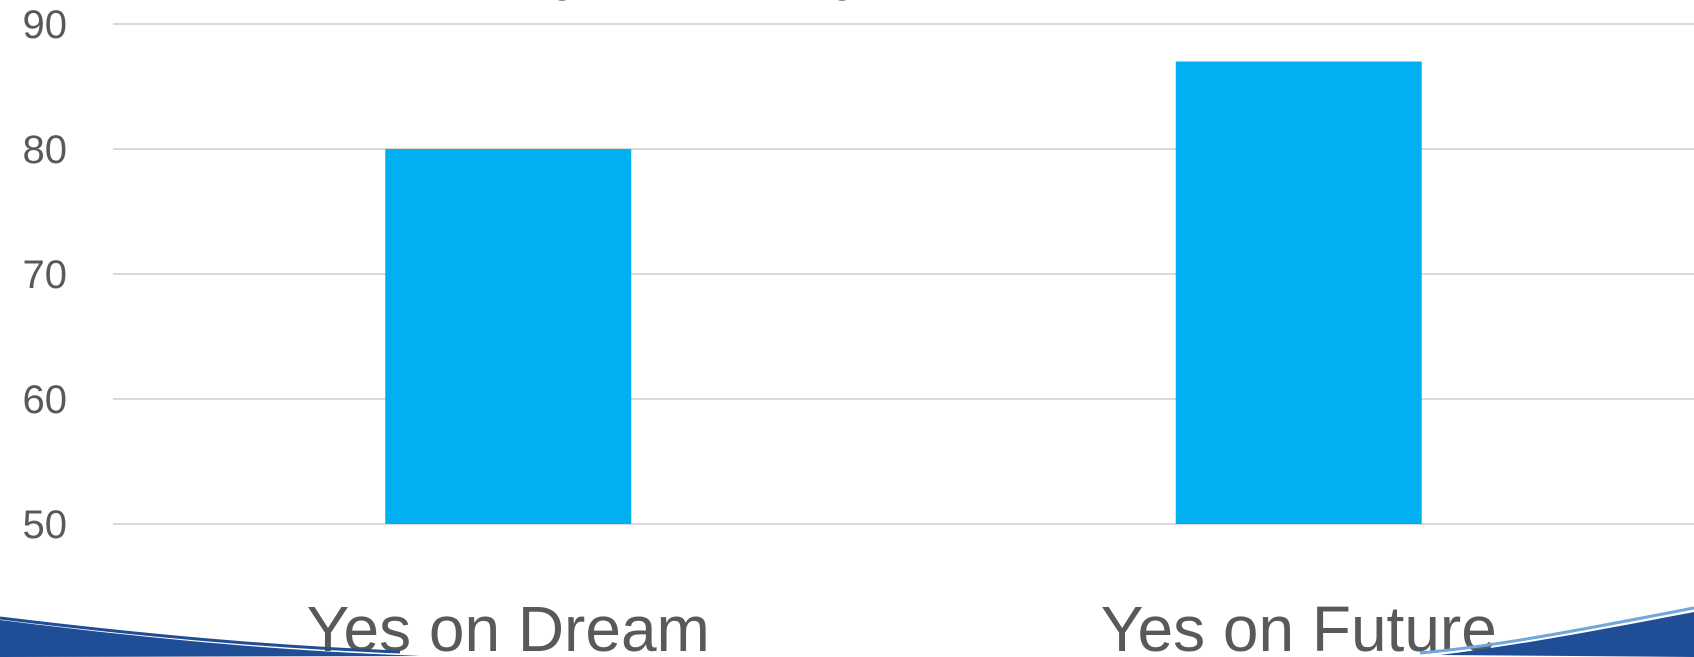 This screenshot has width=1694, height=657. I want to click on y-axis-ticks: 50 60 70 80 90, so click(45, 275).